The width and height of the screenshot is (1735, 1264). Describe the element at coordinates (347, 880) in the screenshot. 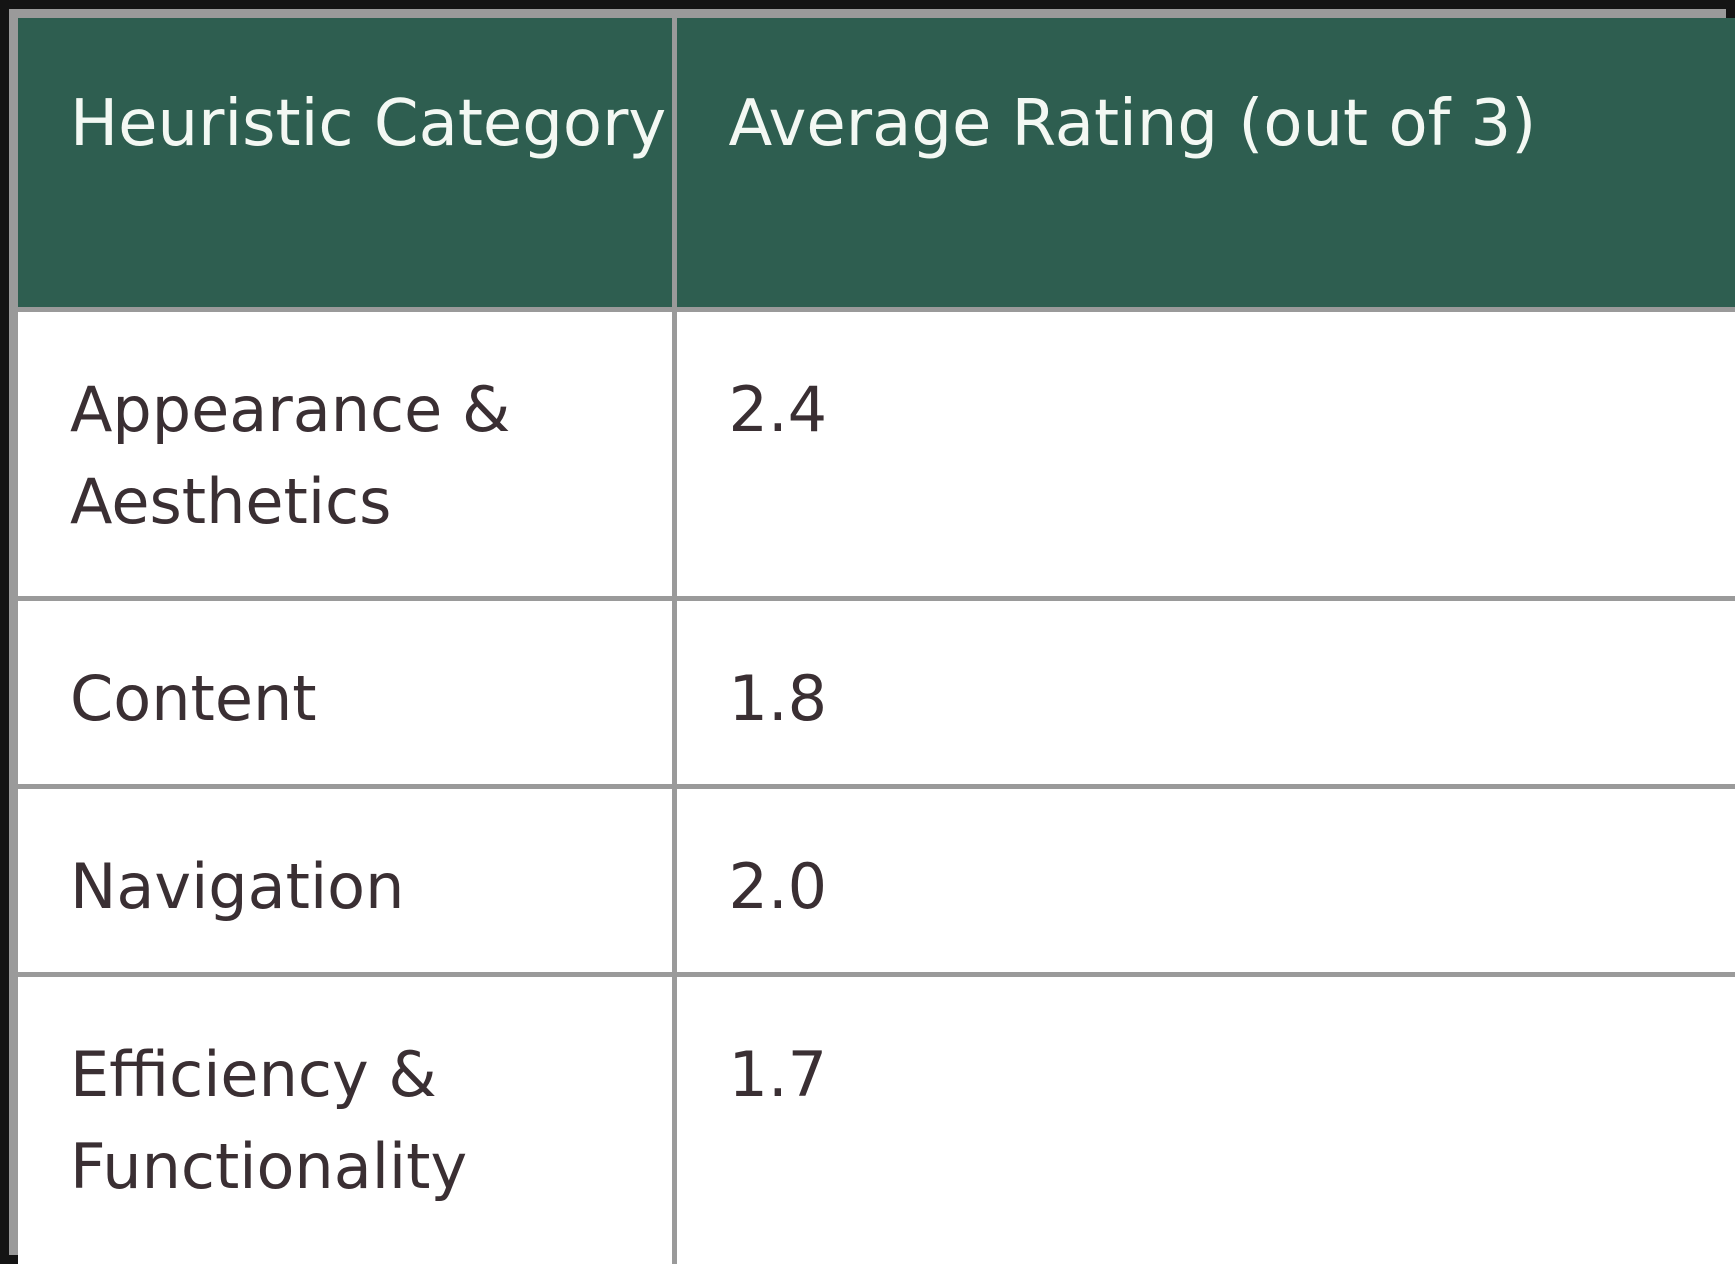

I see `category-cell: Navigation` at that location.